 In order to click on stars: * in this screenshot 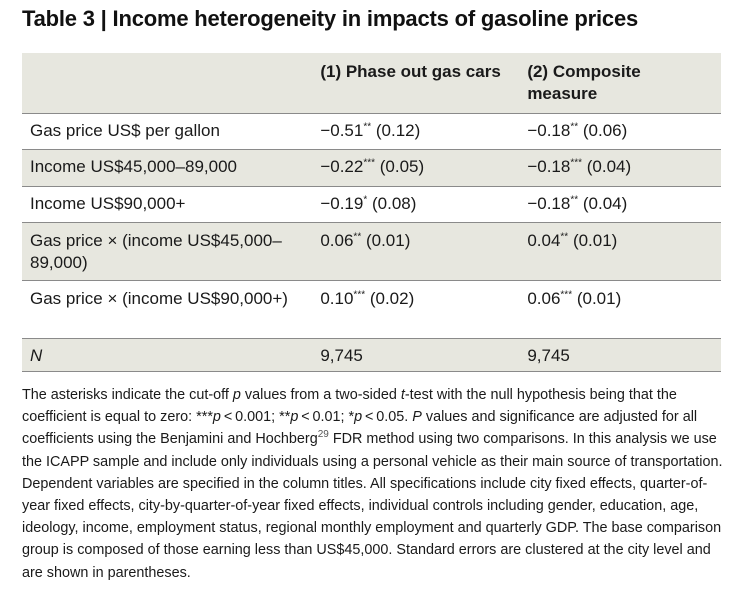, I will do `click(365, 199)`.